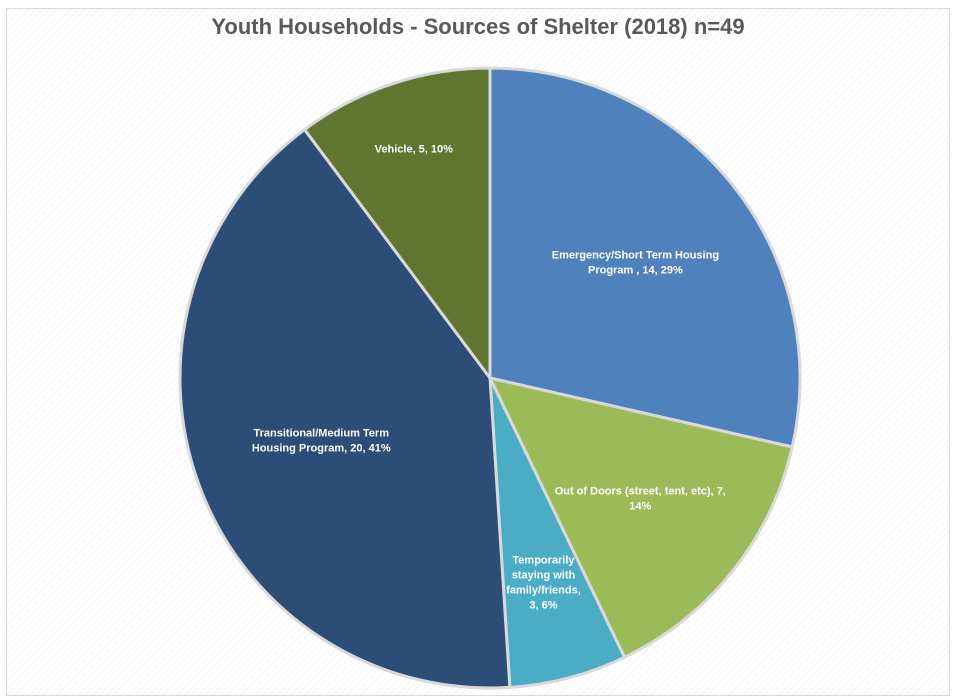  What do you see at coordinates (397, 223) in the screenshot?
I see `pie-slice-vehicle` at bounding box center [397, 223].